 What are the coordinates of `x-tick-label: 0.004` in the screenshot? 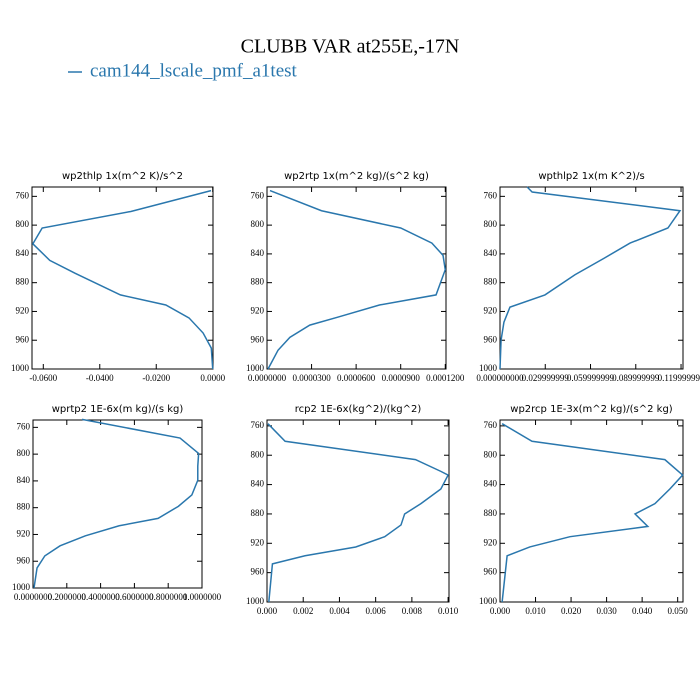 It's located at (339, 611).